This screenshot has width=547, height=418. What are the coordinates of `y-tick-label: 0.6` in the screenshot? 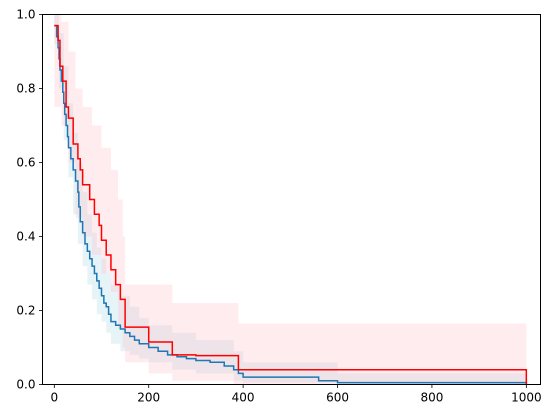 It's located at (25, 163).